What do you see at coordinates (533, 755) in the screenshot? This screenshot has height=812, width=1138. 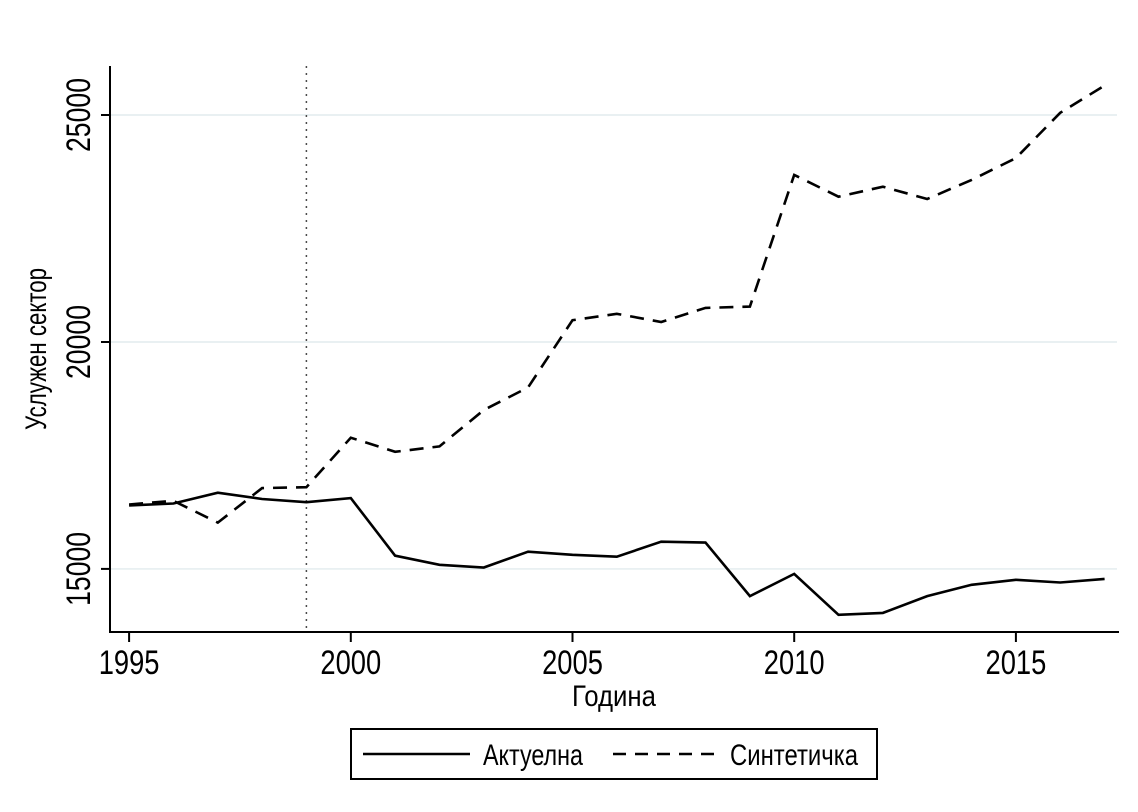 I see `legend-label-actual: Актуелна` at bounding box center [533, 755].